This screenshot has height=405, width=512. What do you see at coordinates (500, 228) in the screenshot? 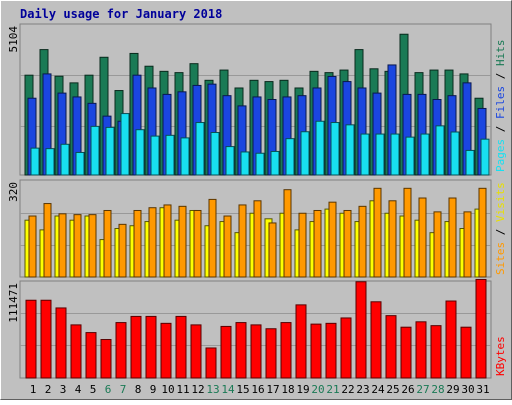
I see `legend-sites-visits: Sites / Visits` at bounding box center [500, 228].